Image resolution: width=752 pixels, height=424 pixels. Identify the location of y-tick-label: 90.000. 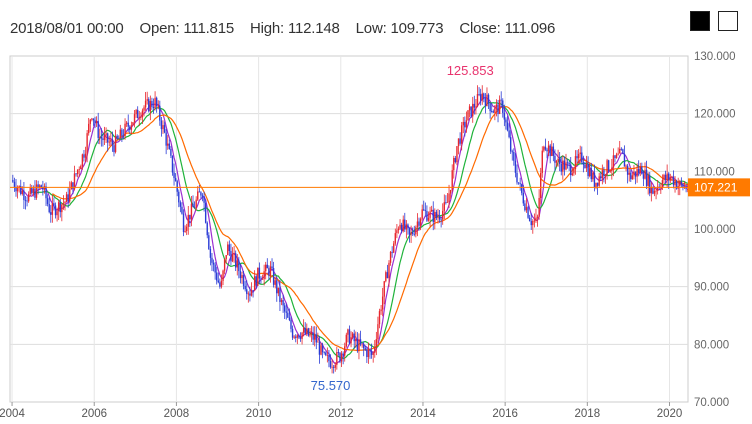
(711, 288).